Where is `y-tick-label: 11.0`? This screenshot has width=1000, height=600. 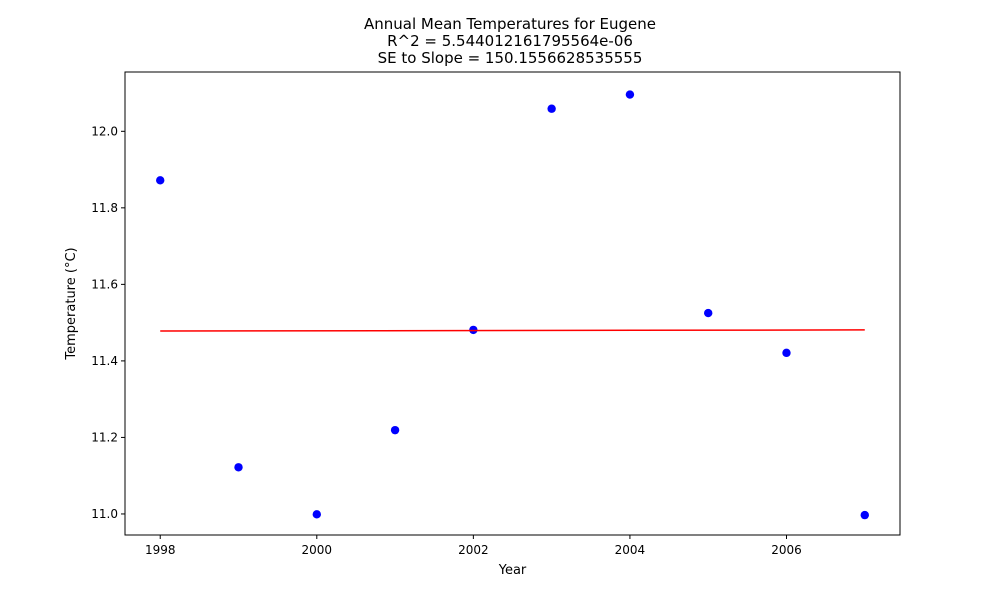
y-tick-label: 11.0 is located at coordinates (104, 514).